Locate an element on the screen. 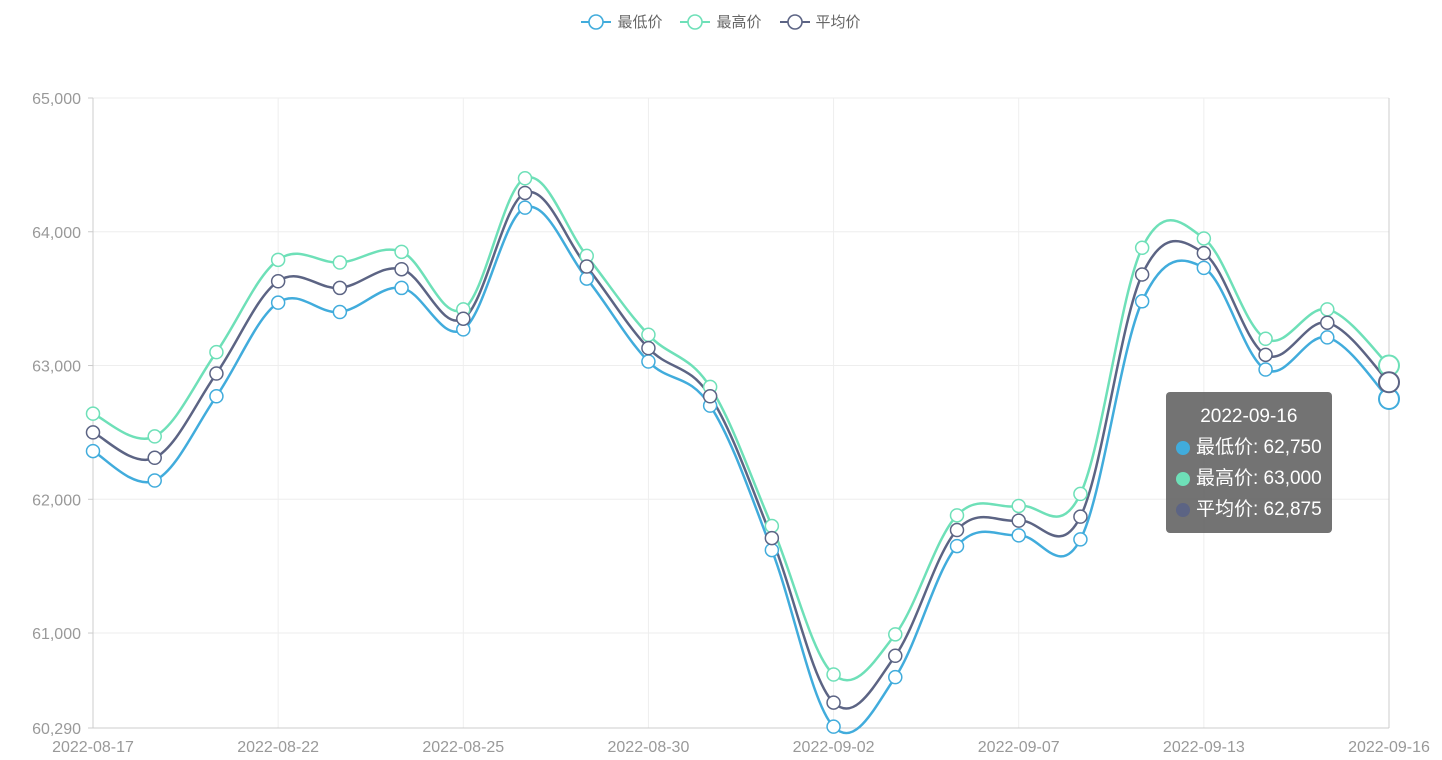 The width and height of the screenshot is (1442, 760). tooltip-date: 2022-09-16 is located at coordinates (1249, 416).